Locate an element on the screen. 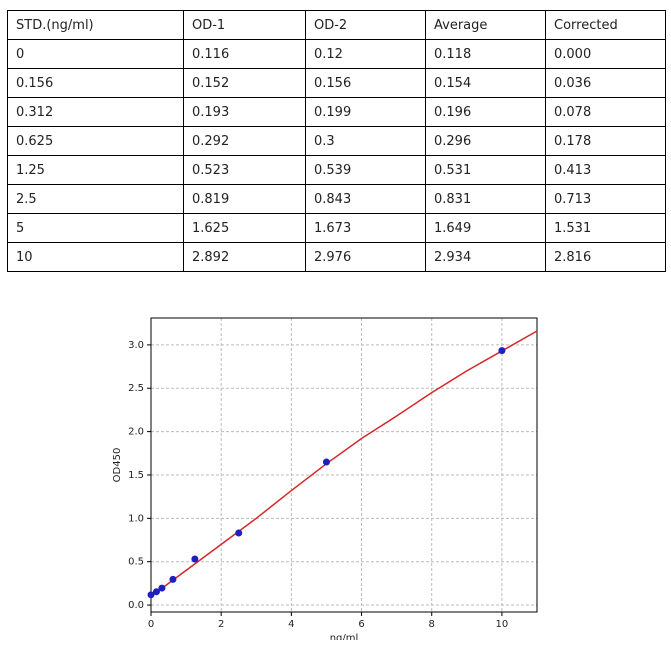 The width and height of the screenshot is (671, 648). table-cell: 1.25 is located at coordinates (95, 170).